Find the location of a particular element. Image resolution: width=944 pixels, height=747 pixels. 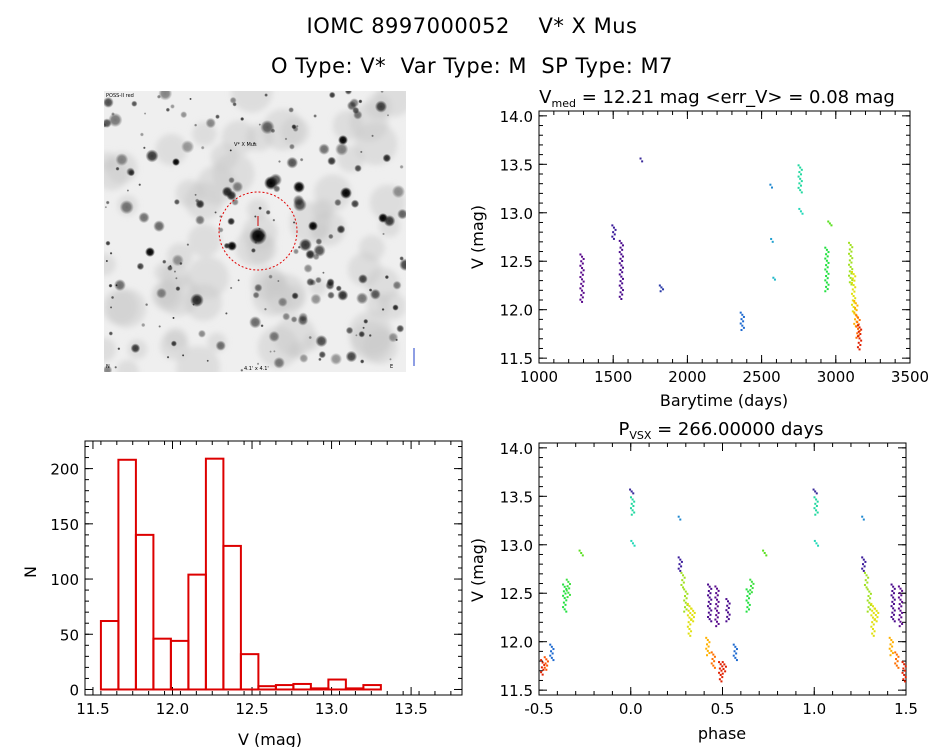

phased-title-rest: = 266.00000 days is located at coordinates (737, 429).